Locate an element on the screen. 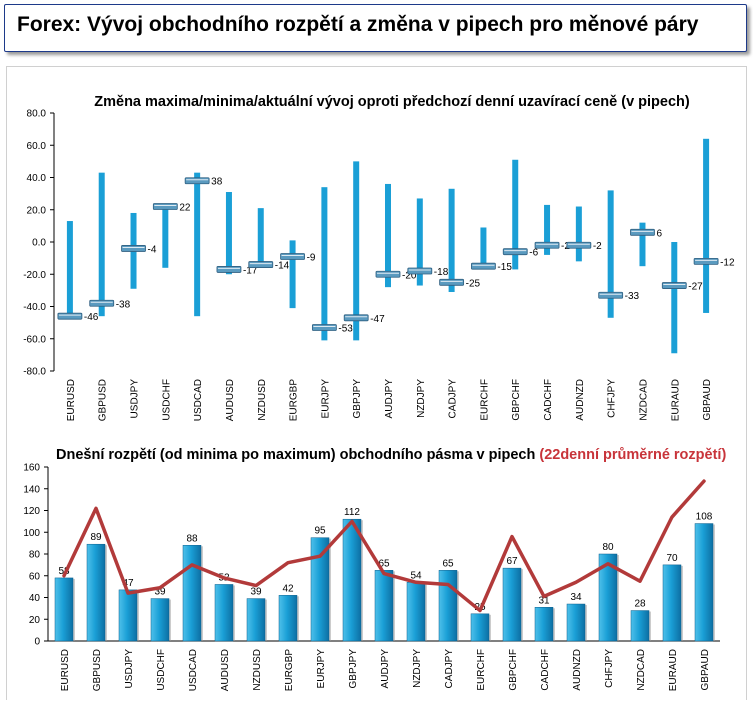  chart1-ytick-label: -80.0 is located at coordinates (34, 372).